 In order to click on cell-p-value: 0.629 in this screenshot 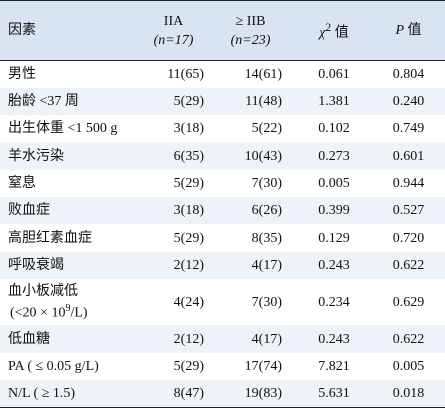, I will do `click(408, 302)`.